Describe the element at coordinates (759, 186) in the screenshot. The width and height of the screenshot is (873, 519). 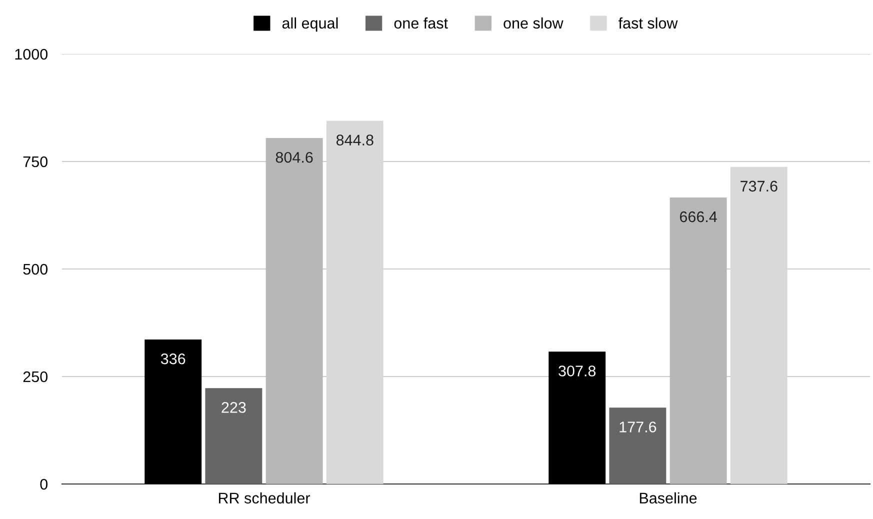
I see `data-label: 737.6` at that location.